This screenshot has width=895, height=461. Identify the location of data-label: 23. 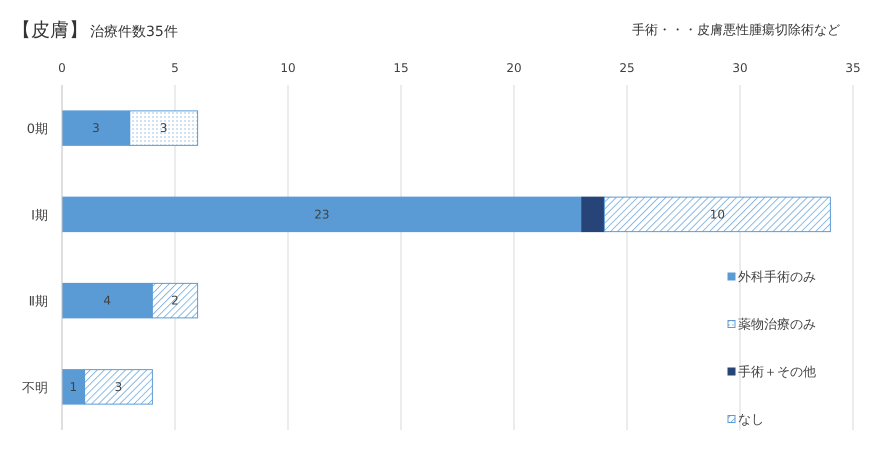
(322, 214).